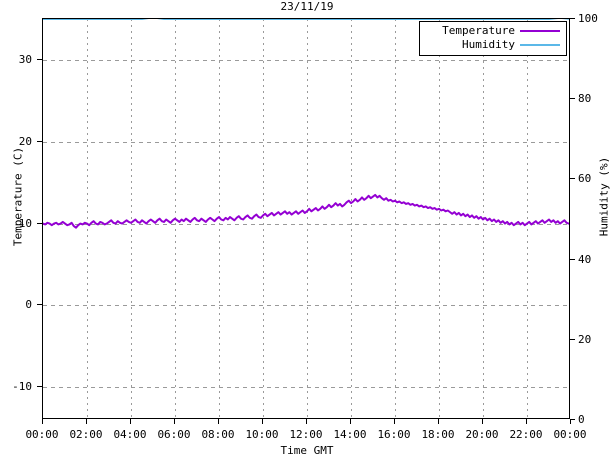 This screenshot has width=614, height=459. Describe the element at coordinates (588, 18) in the screenshot. I see `y-tick-label-right: 100` at that location.